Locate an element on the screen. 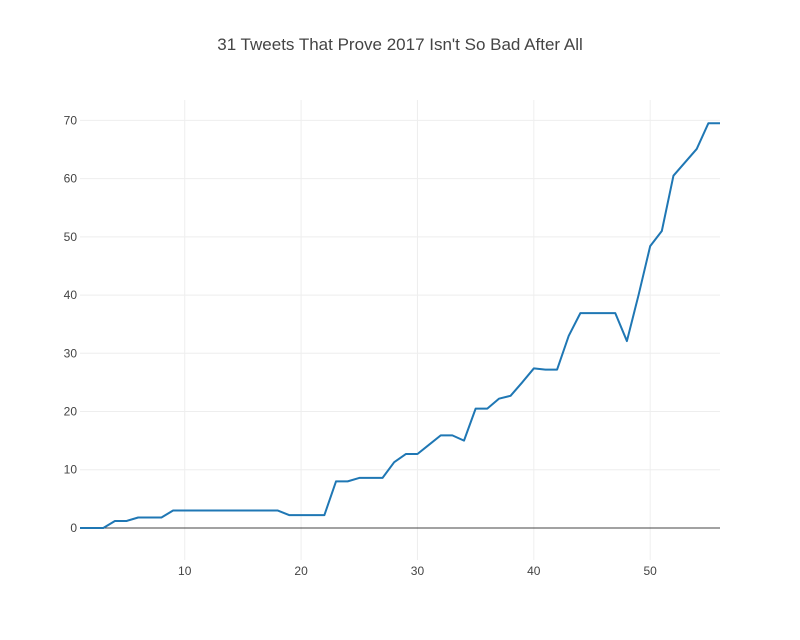  y-tick-label: 0 is located at coordinates (73, 528).